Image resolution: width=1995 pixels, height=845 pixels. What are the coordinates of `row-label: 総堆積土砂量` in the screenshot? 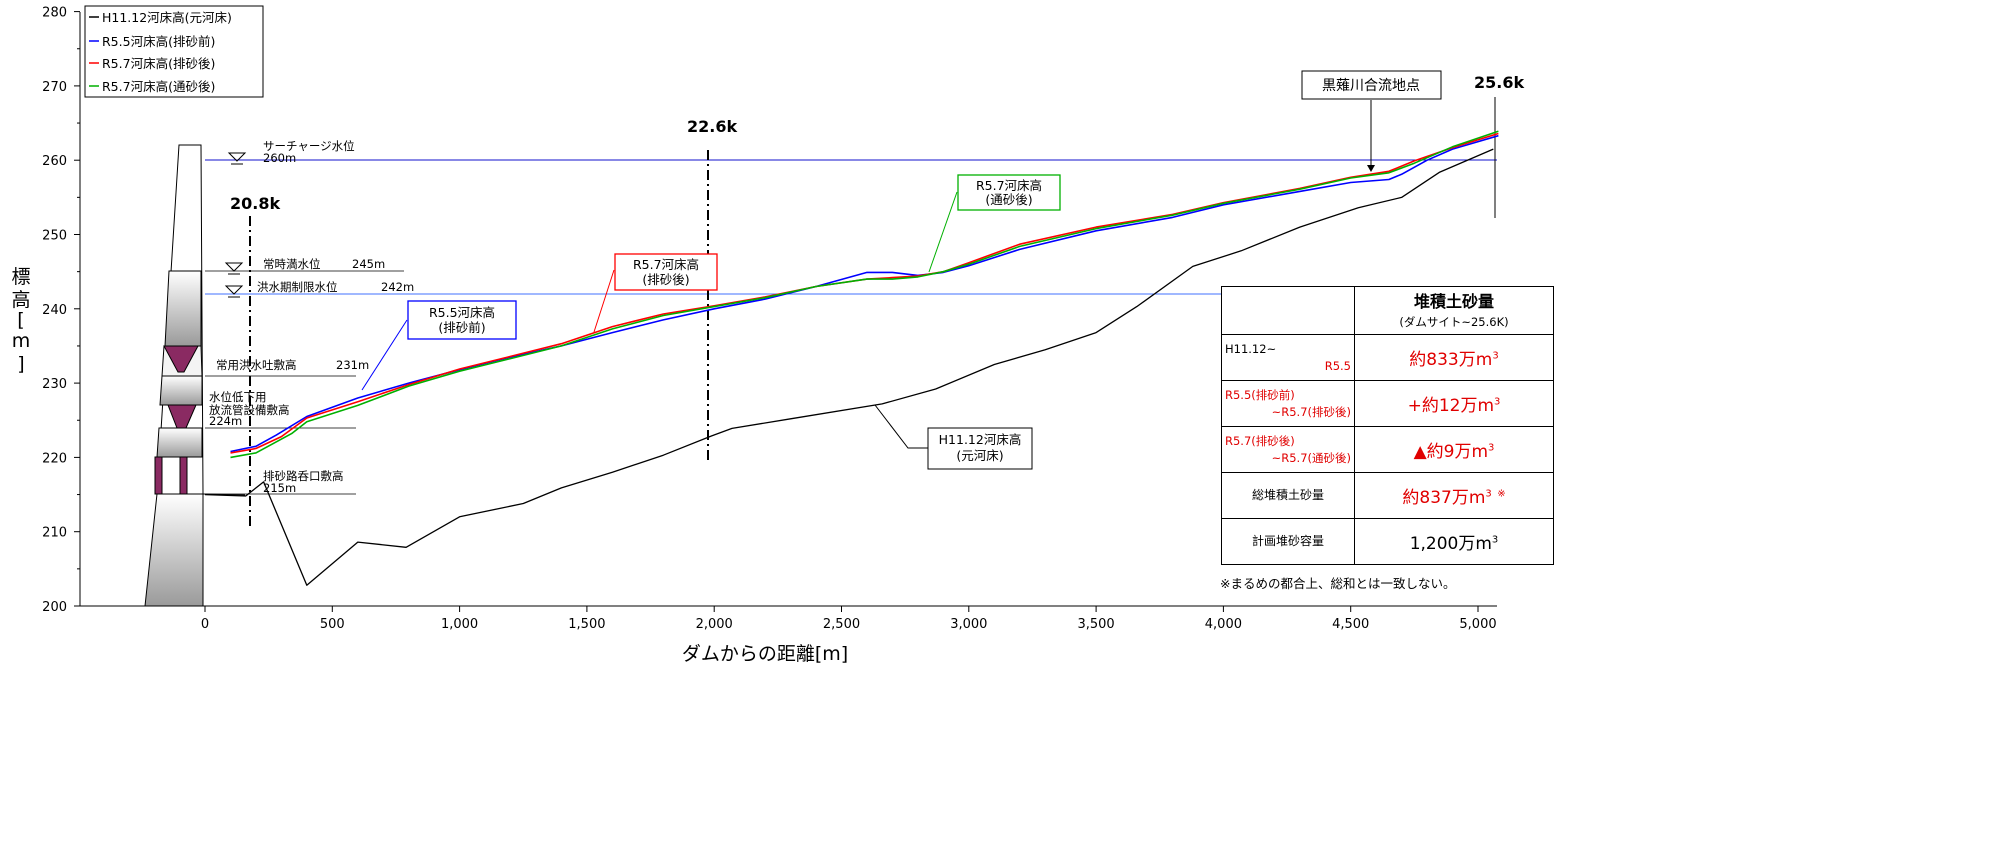 It's located at (1288, 495).